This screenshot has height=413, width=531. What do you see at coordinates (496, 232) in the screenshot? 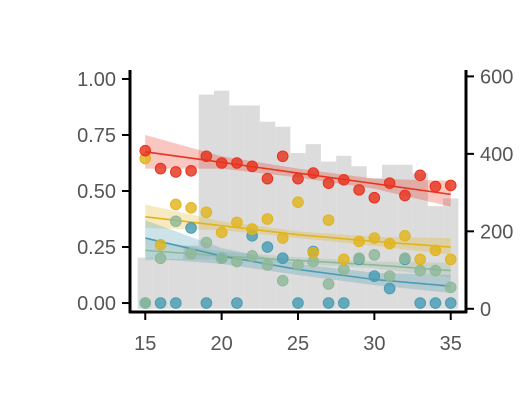
I see `y2-tick-label: 200` at bounding box center [496, 232].